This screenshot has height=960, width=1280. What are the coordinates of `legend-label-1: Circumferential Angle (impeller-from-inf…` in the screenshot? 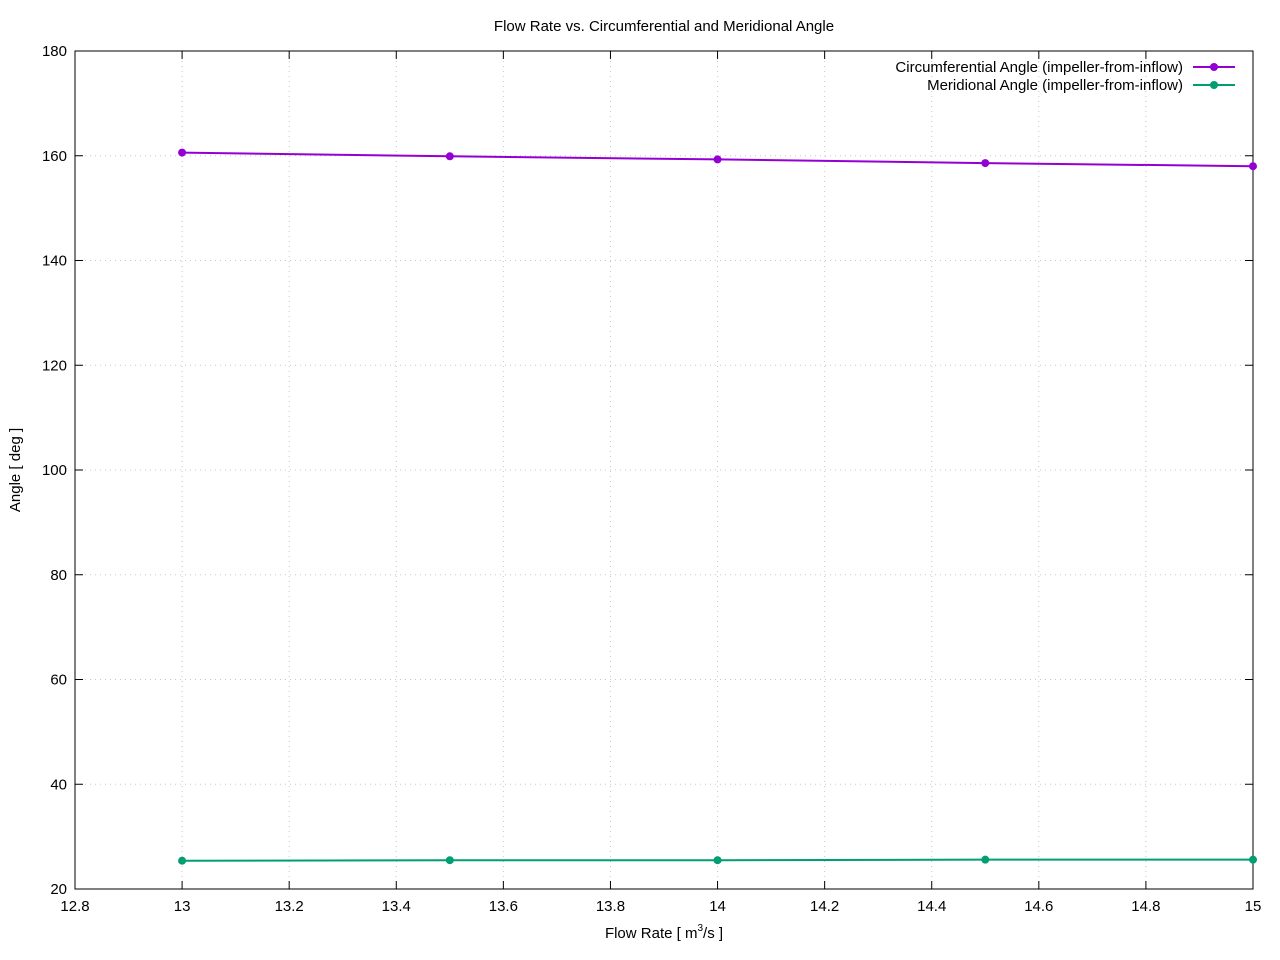 It's located at (1039, 67).